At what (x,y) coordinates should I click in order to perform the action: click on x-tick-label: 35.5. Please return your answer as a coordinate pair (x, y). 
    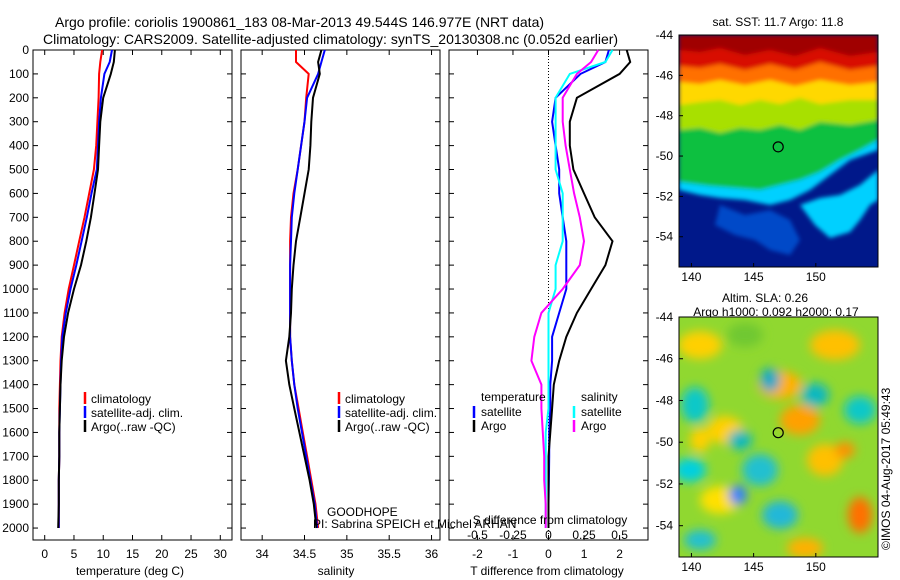
    Looking at the image, I should click on (390, 554).